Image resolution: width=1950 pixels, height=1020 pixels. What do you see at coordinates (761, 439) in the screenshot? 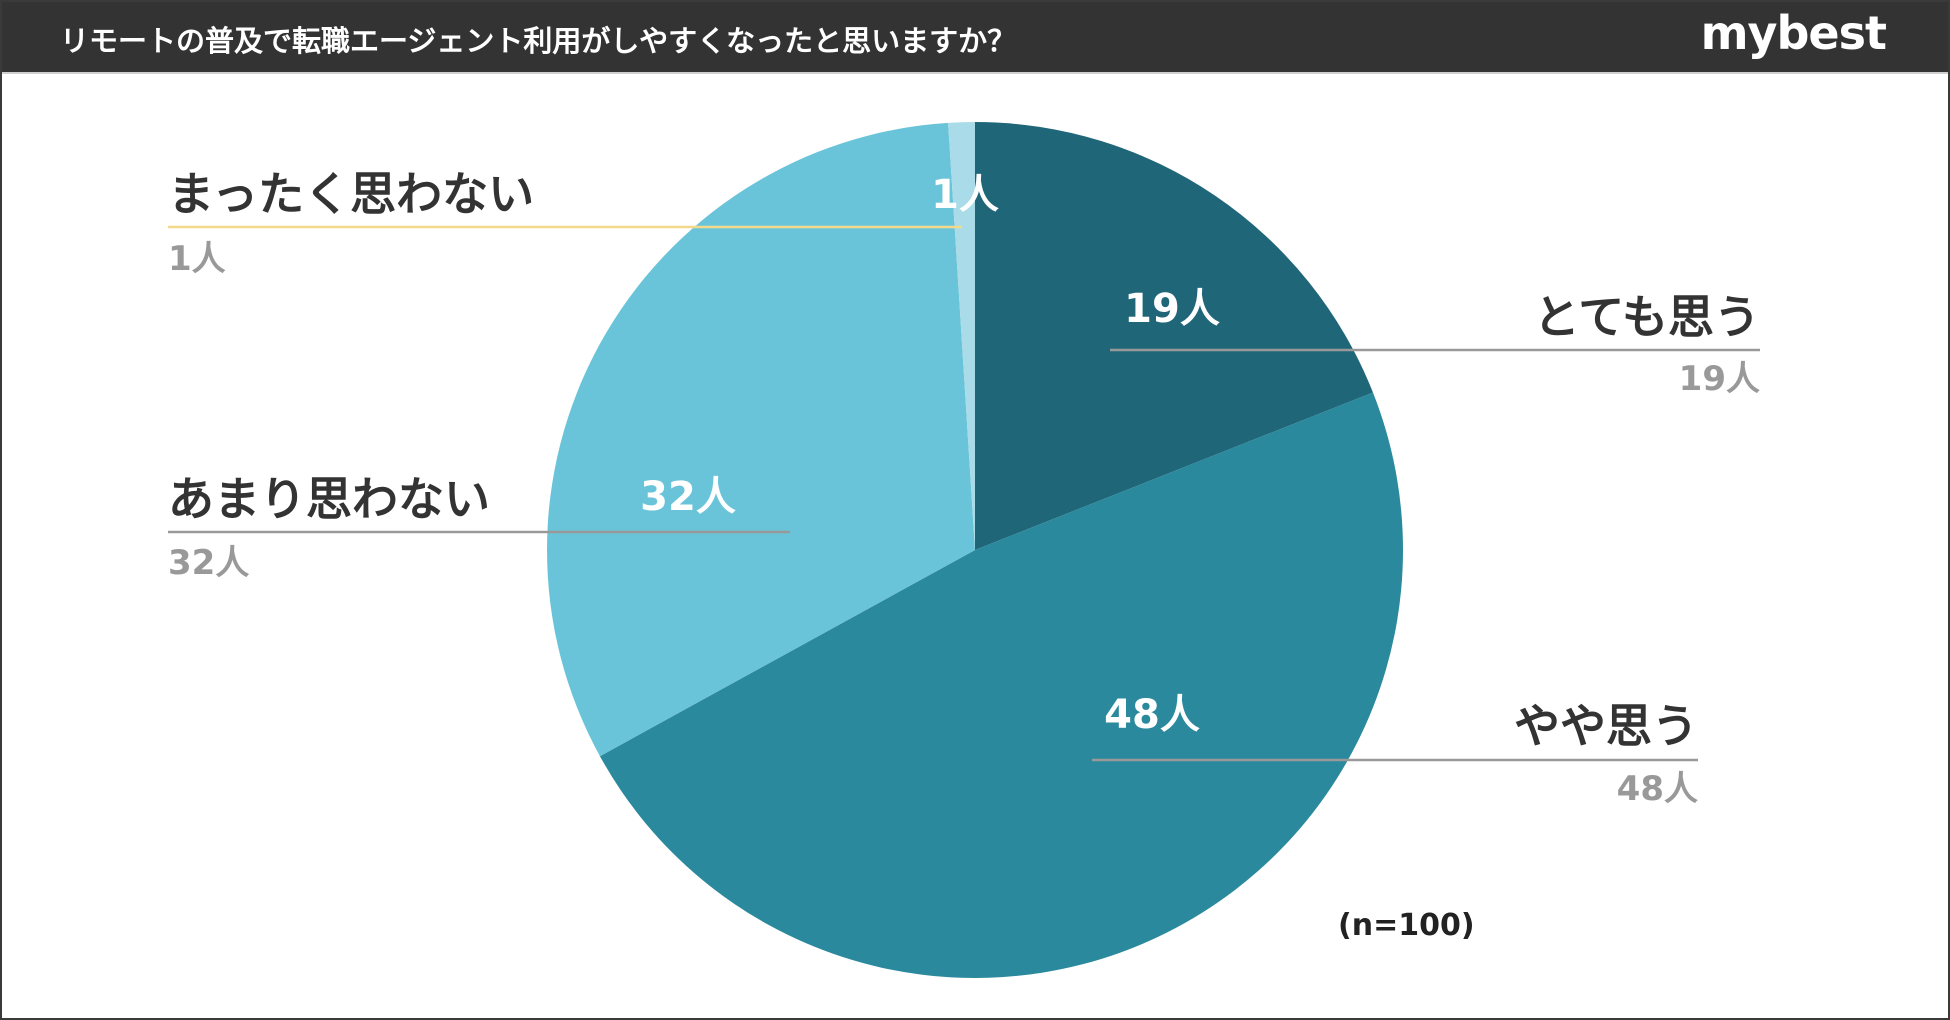
I see `pie-slice-amari-omowanai` at bounding box center [761, 439].